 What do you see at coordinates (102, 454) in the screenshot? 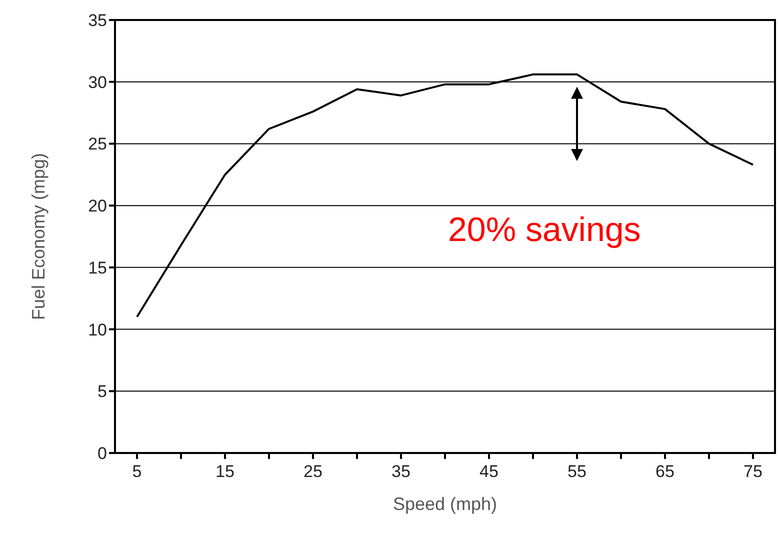
I see `y-tick-label: 0` at bounding box center [102, 454].